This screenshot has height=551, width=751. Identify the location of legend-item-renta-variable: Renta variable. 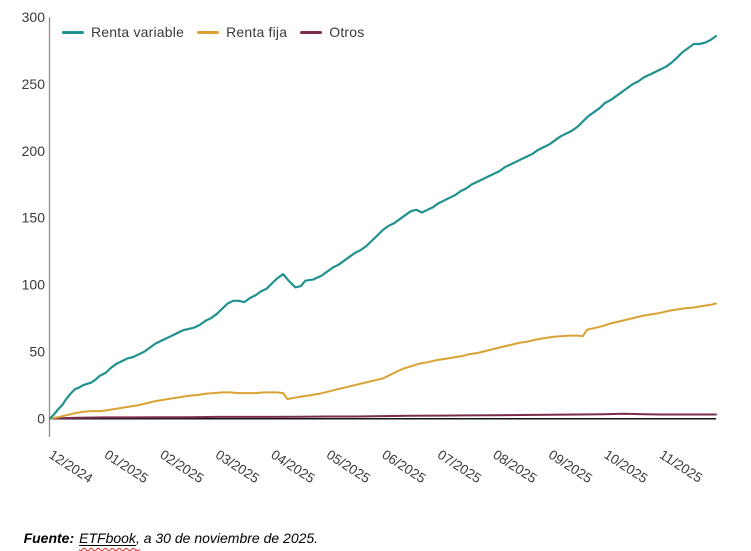
(123, 32).